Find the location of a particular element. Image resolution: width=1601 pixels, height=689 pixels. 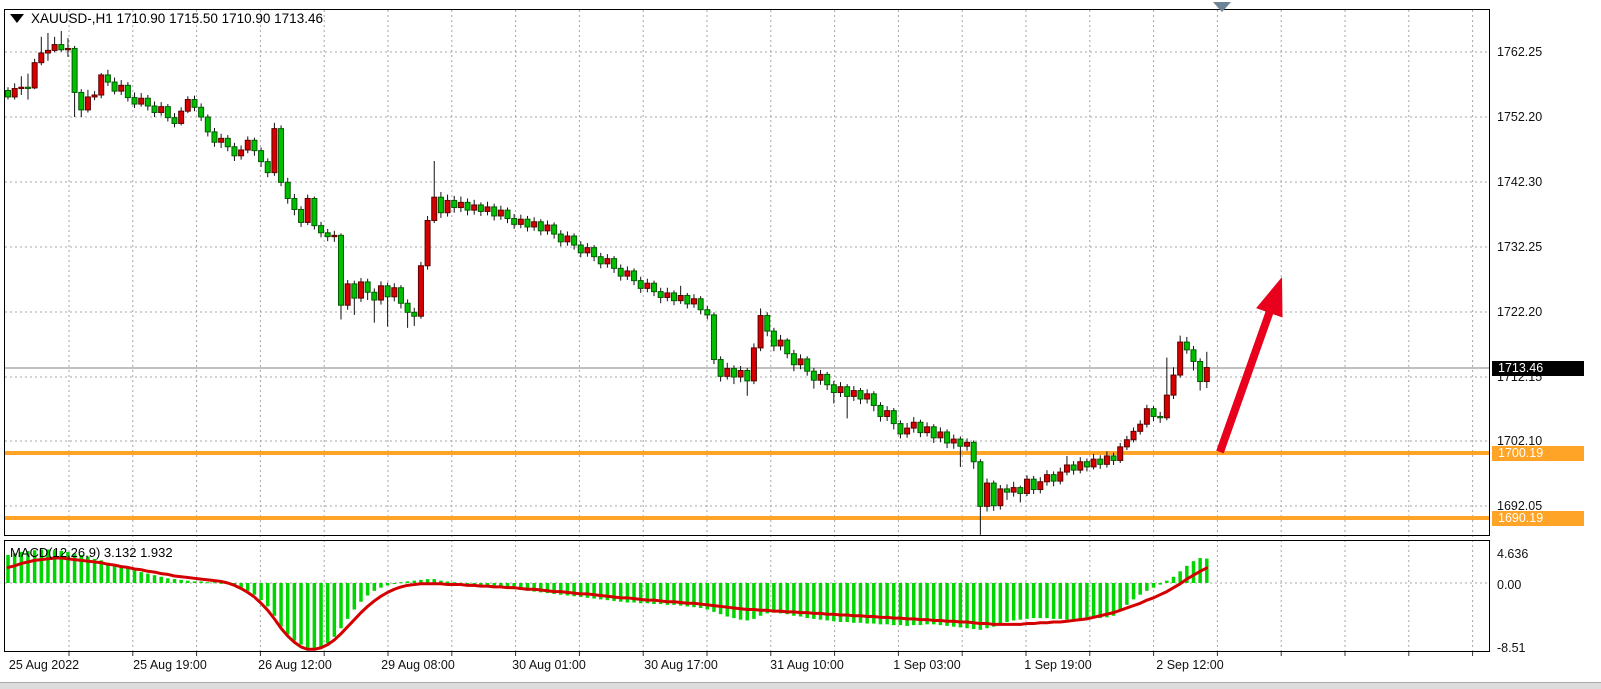

trend-arrow-head is located at coordinates (1269, 297).